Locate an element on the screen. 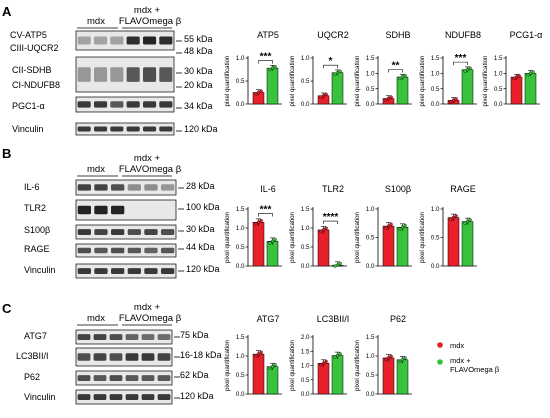  blot-a-0-size: 55 kDa is located at coordinates (198, 39).